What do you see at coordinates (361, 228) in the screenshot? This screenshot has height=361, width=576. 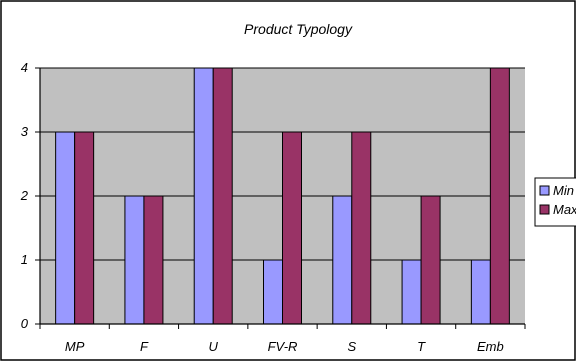 I see `bar-max-s` at bounding box center [361, 228].